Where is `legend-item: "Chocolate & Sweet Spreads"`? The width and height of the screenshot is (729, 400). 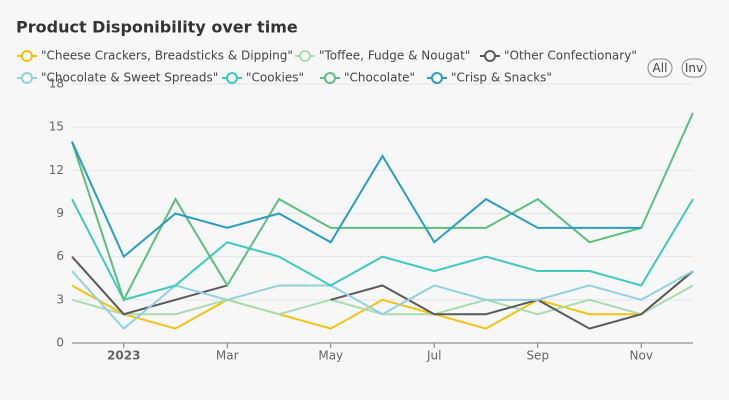
legend-item: "Chocolate & Sweet Spreads" is located at coordinates (117, 78).